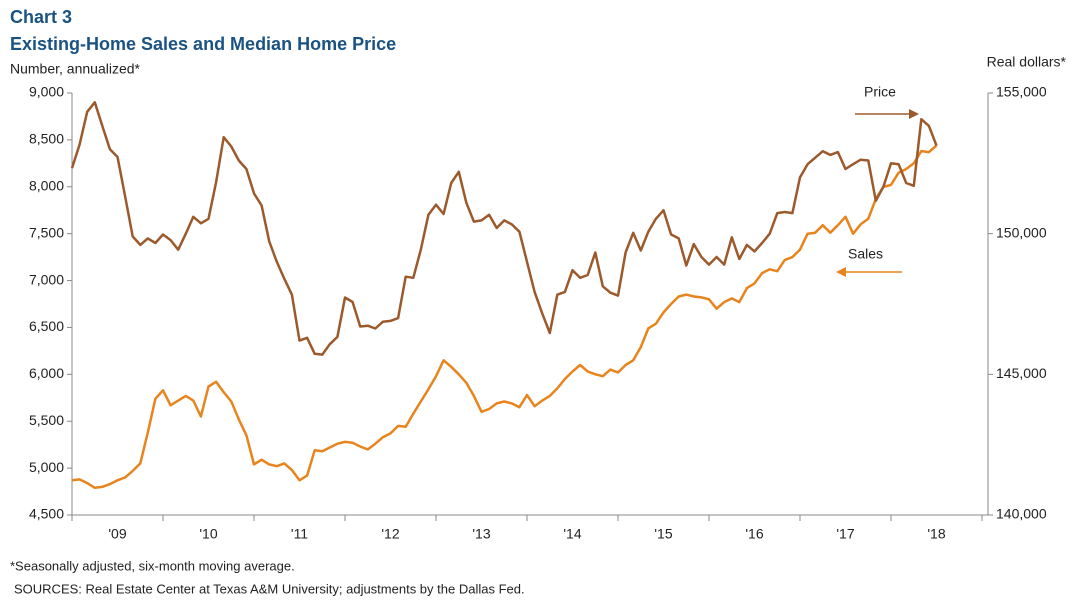  Describe the element at coordinates (75, 69) in the screenshot. I see `y-axis-label: Number, annualized*` at that location.